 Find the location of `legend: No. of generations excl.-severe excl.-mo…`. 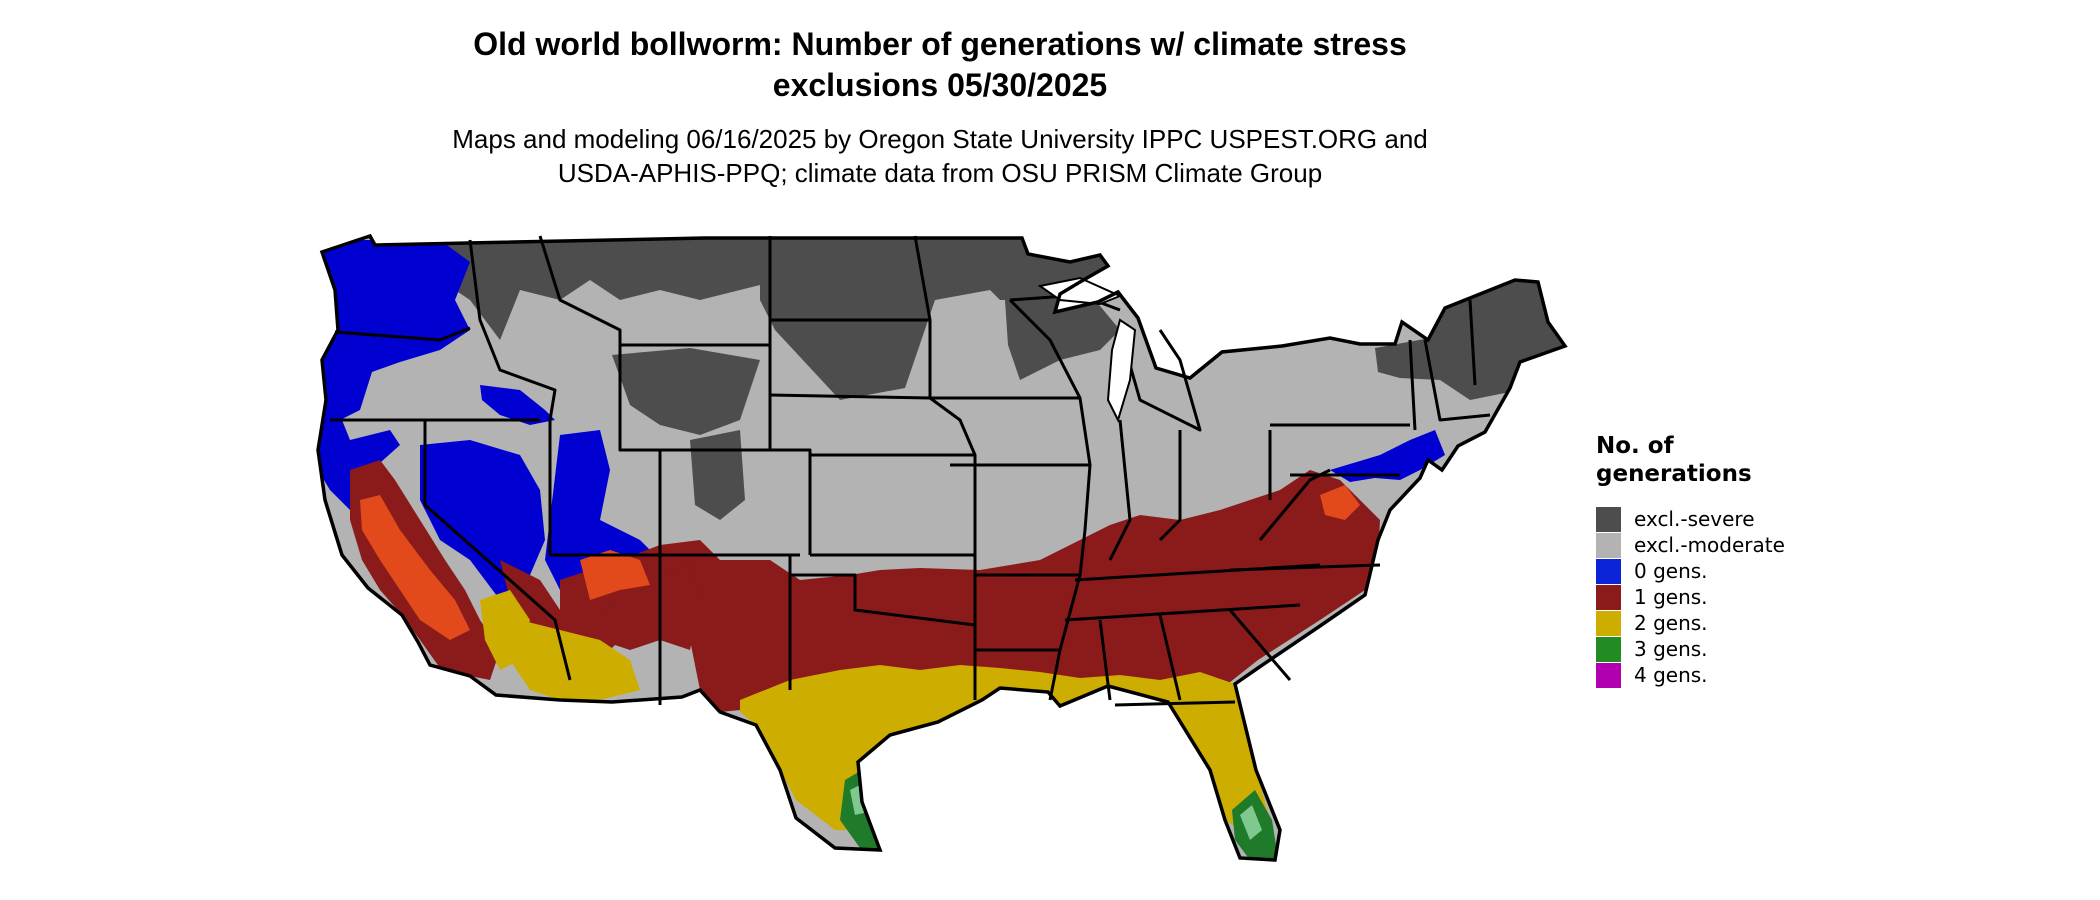

legend: No. of generations excl.-severe excl.-mo… is located at coordinates (1706, 560).